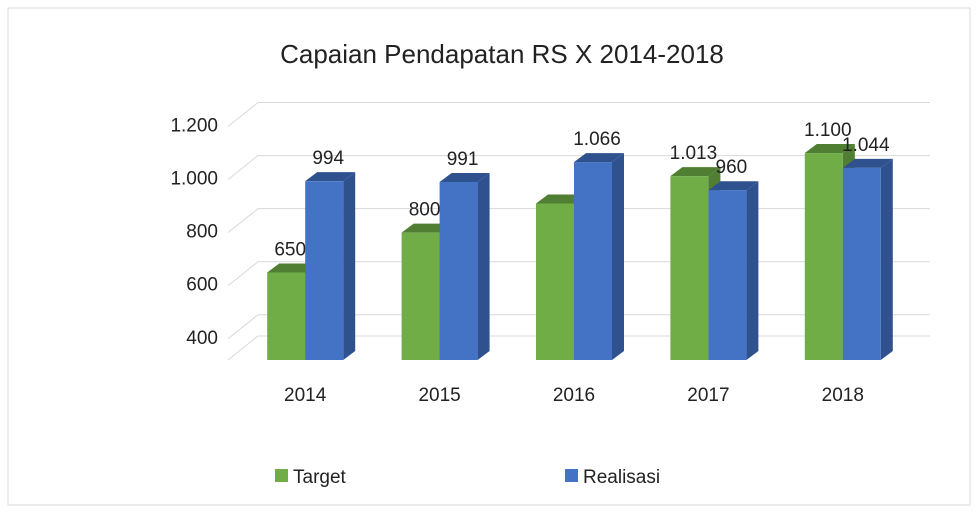 The image size is (980, 517). I want to click on data-label: 1.013, so click(694, 153).